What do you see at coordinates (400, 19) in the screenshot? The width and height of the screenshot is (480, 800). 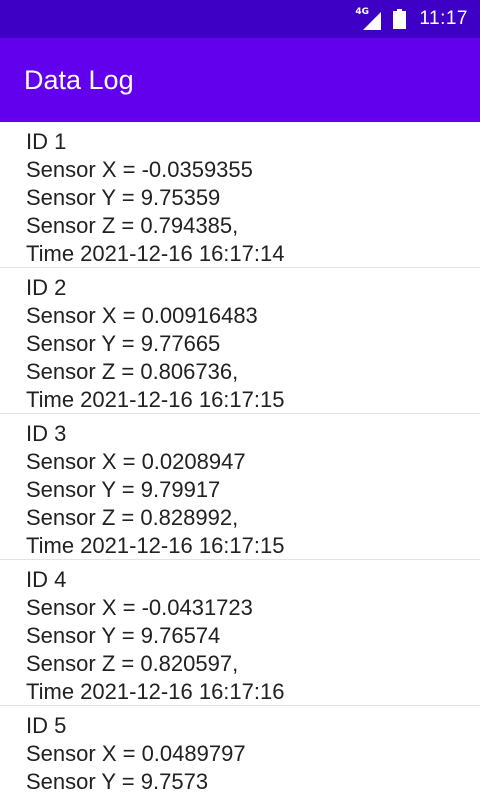 I see `battery-icon` at bounding box center [400, 19].